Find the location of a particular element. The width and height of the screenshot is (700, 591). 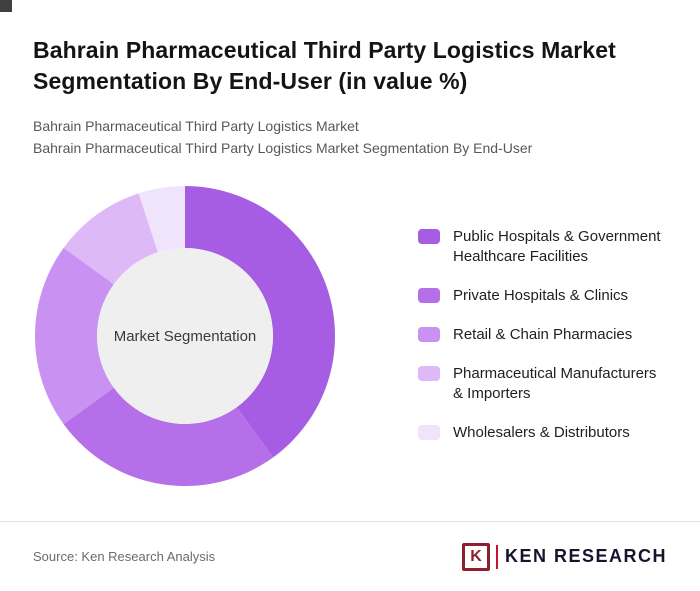

logo-brand-text: KEN RESEARCH is located at coordinates (585, 556).